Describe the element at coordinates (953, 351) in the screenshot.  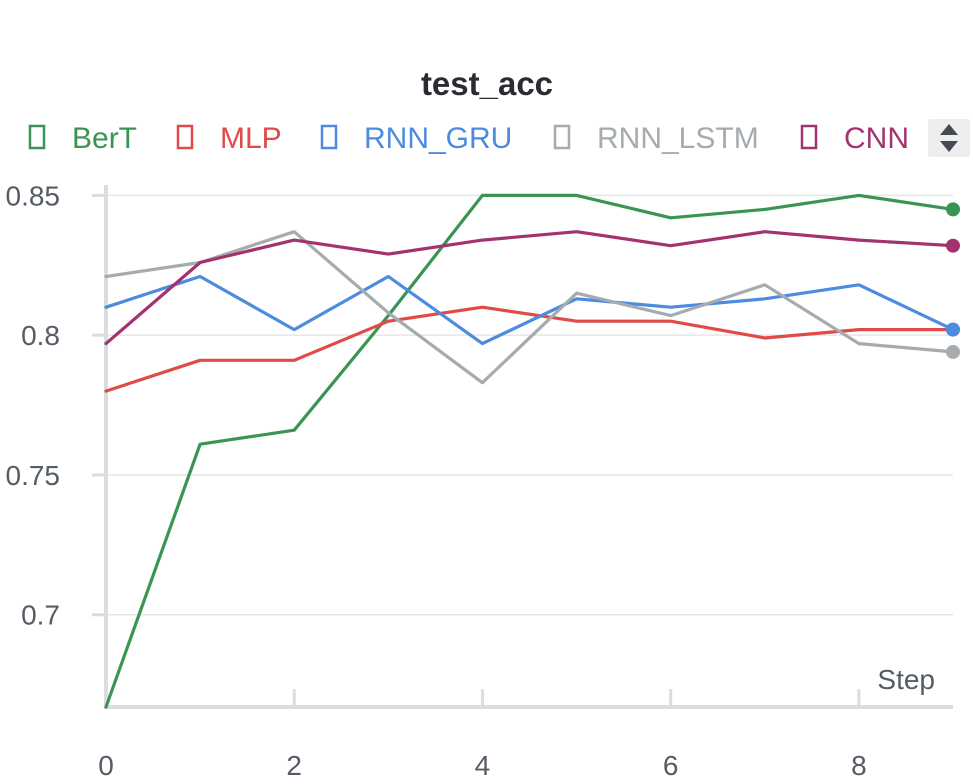
I see `data-point-rnn-lstm` at that location.